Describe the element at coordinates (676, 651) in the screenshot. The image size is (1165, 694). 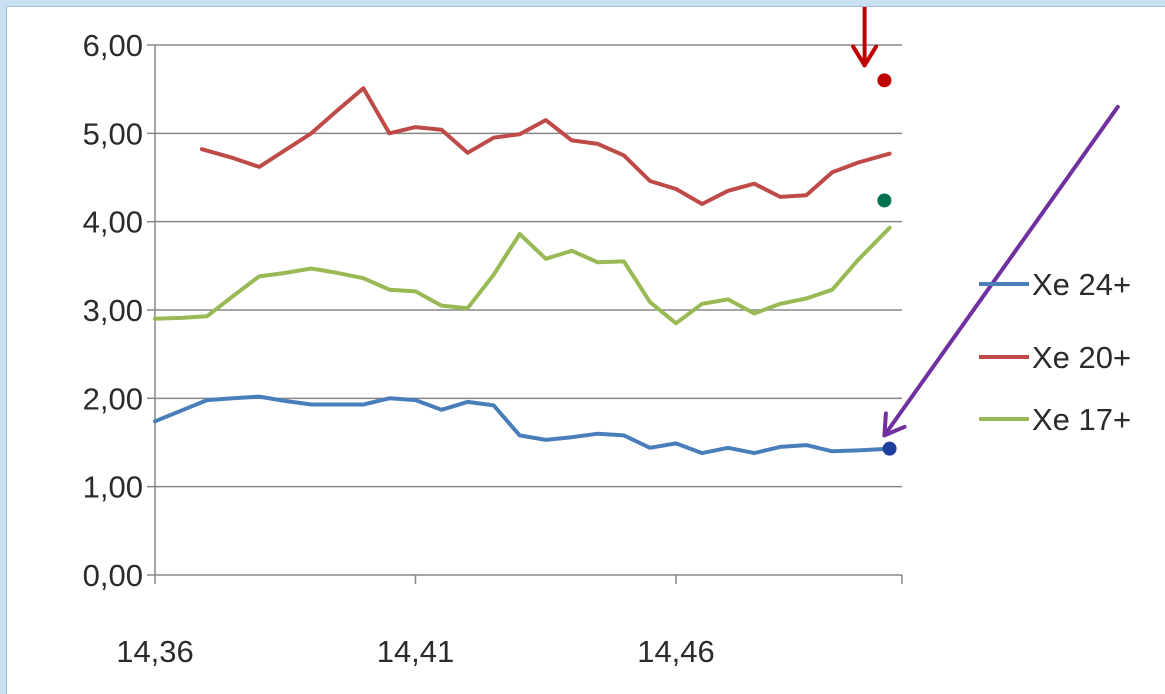
I see `x-tick-label: 14,46` at that location.